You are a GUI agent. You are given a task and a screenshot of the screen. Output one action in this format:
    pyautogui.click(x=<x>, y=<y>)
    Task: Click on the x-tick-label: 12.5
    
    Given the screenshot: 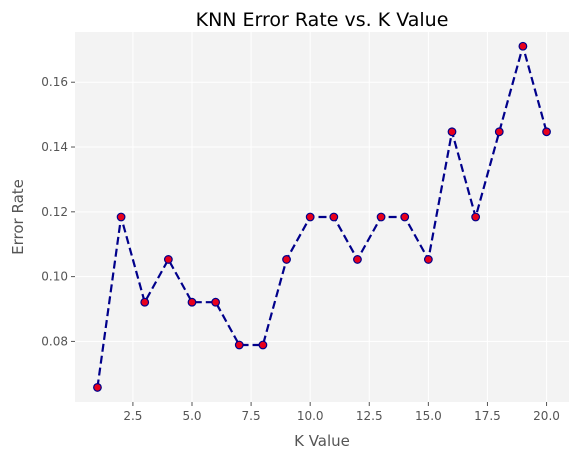 What is the action you would take?
    pyautogui.click(x=369, y=416)
    